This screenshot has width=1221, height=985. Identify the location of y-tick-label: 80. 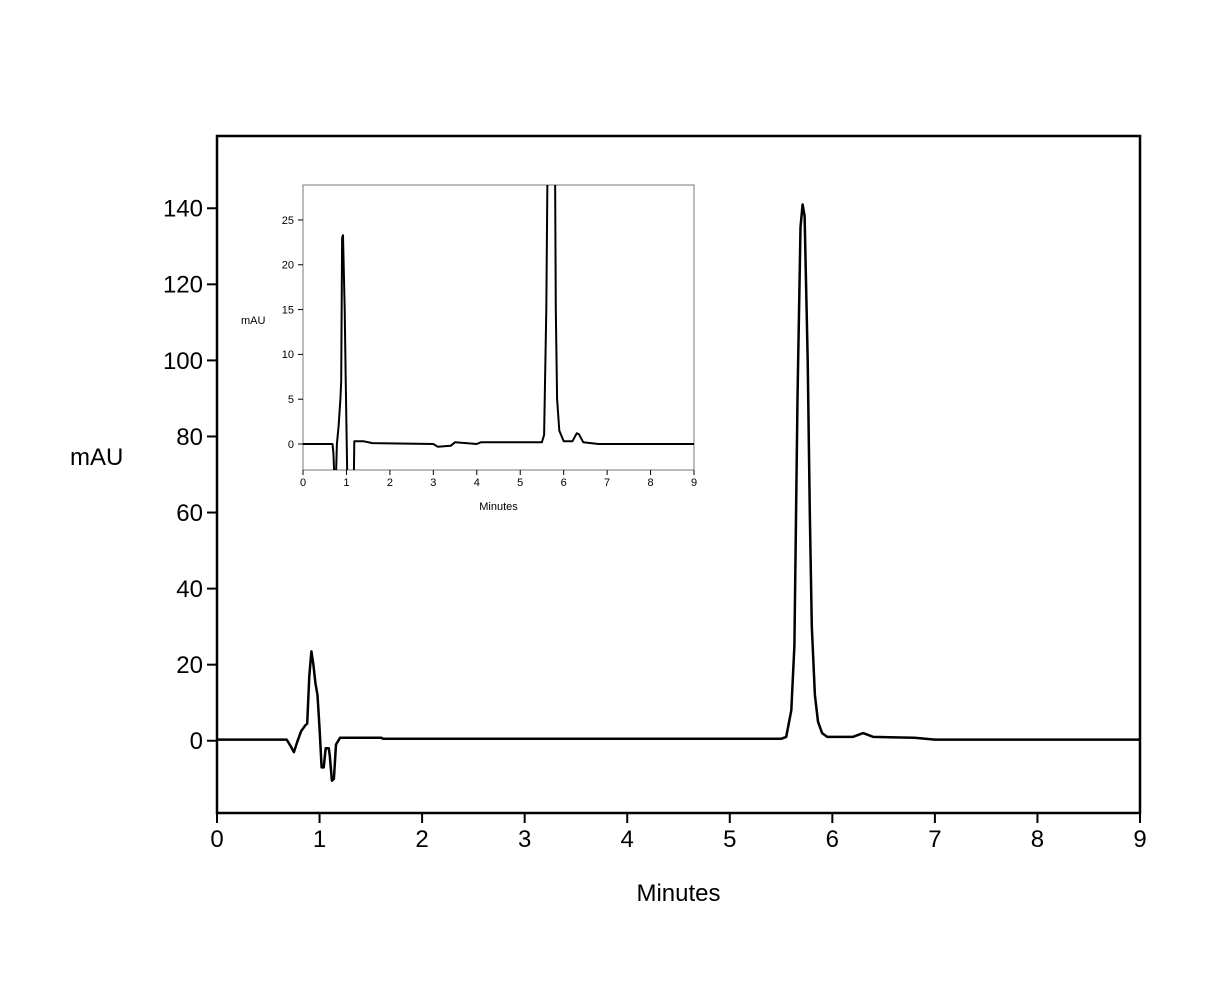
(189, 437).